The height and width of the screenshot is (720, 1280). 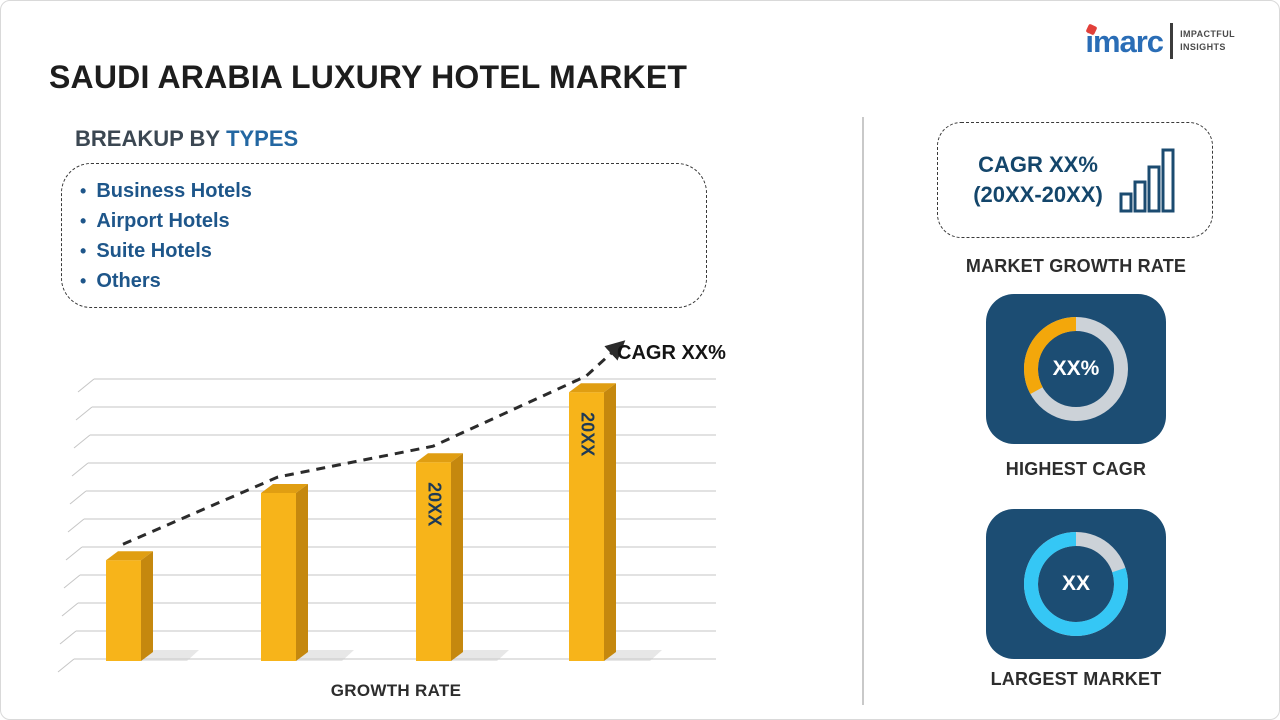 I want to click on highest-cagr-caption: HIGHEST CAGR, so click(x=1076, y=469).